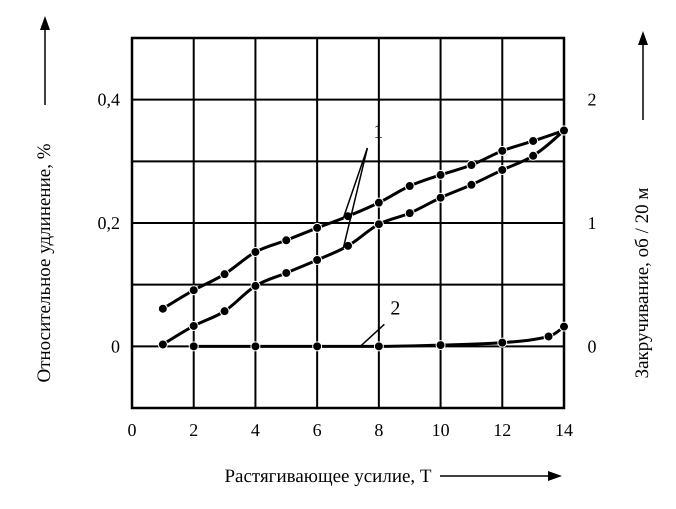  What do you see at coordinates (109, 223) in the screenshot?
I see `y-tick-label: 0,2` at bounding box center [109, 223].